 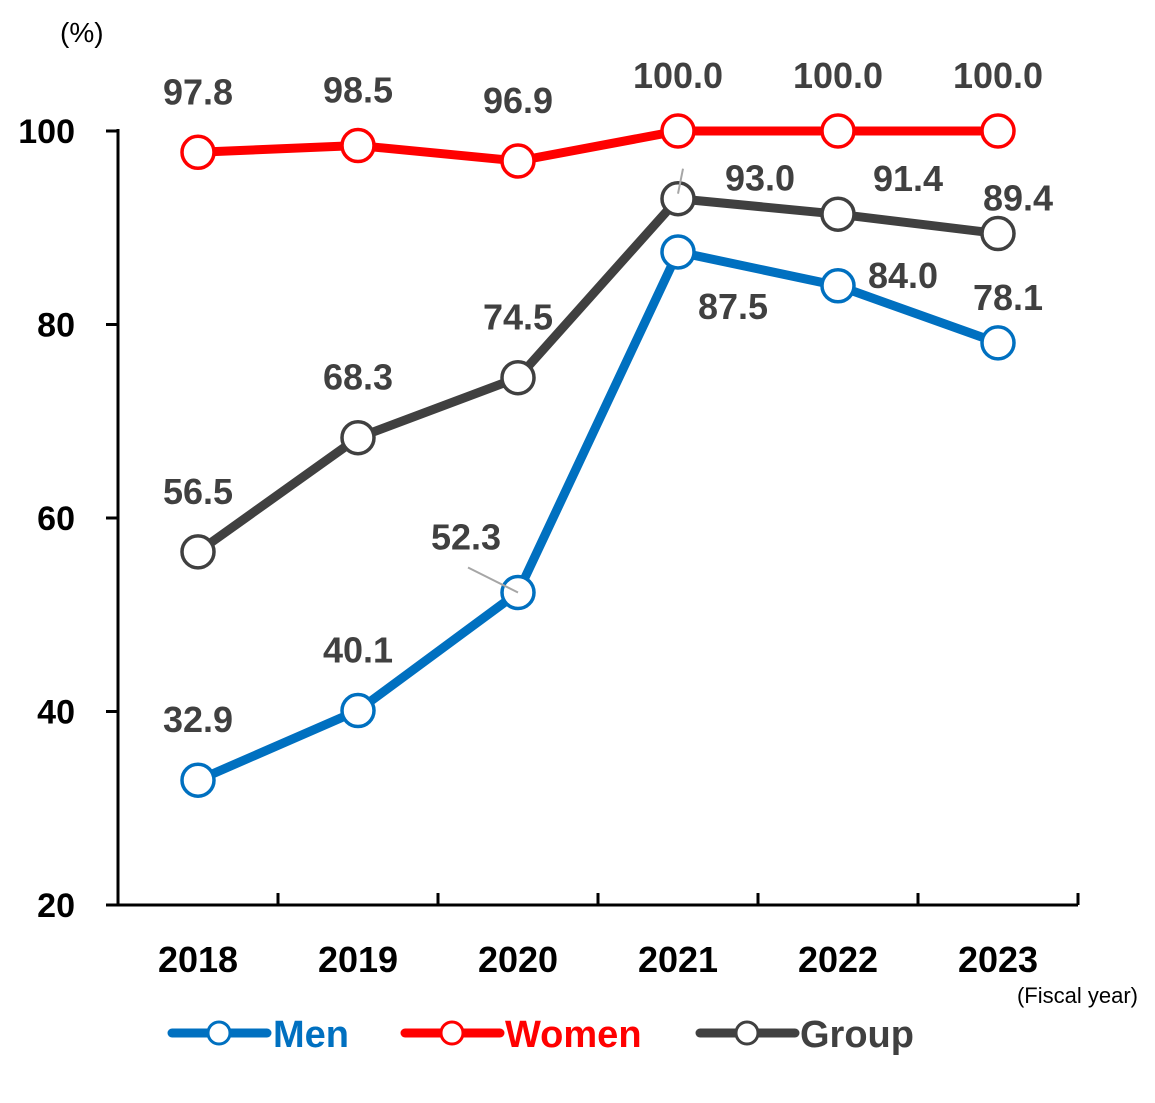 I want to click on data-label-men: 84.0, so click(x=903, y=275).